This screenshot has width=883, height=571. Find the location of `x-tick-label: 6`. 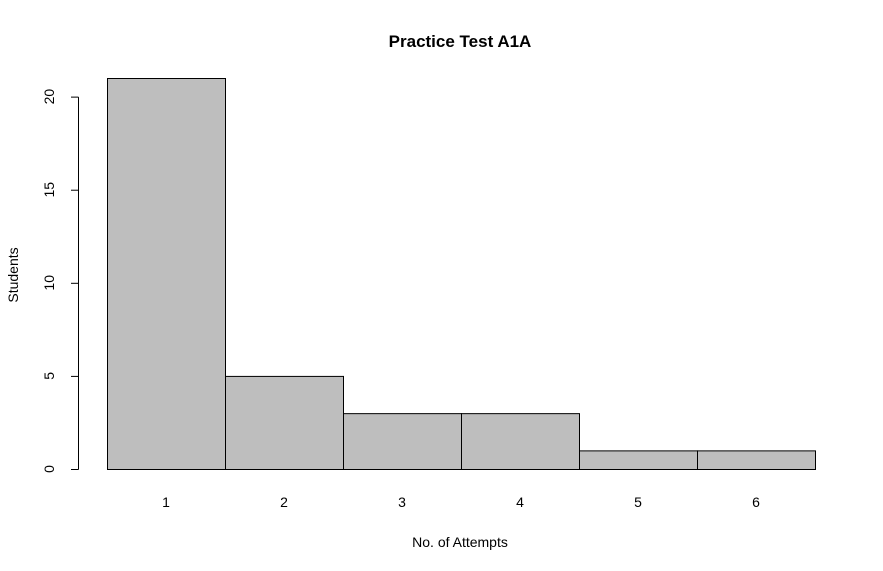

x-tick-label: 6 is located at coordinates (756, 502).